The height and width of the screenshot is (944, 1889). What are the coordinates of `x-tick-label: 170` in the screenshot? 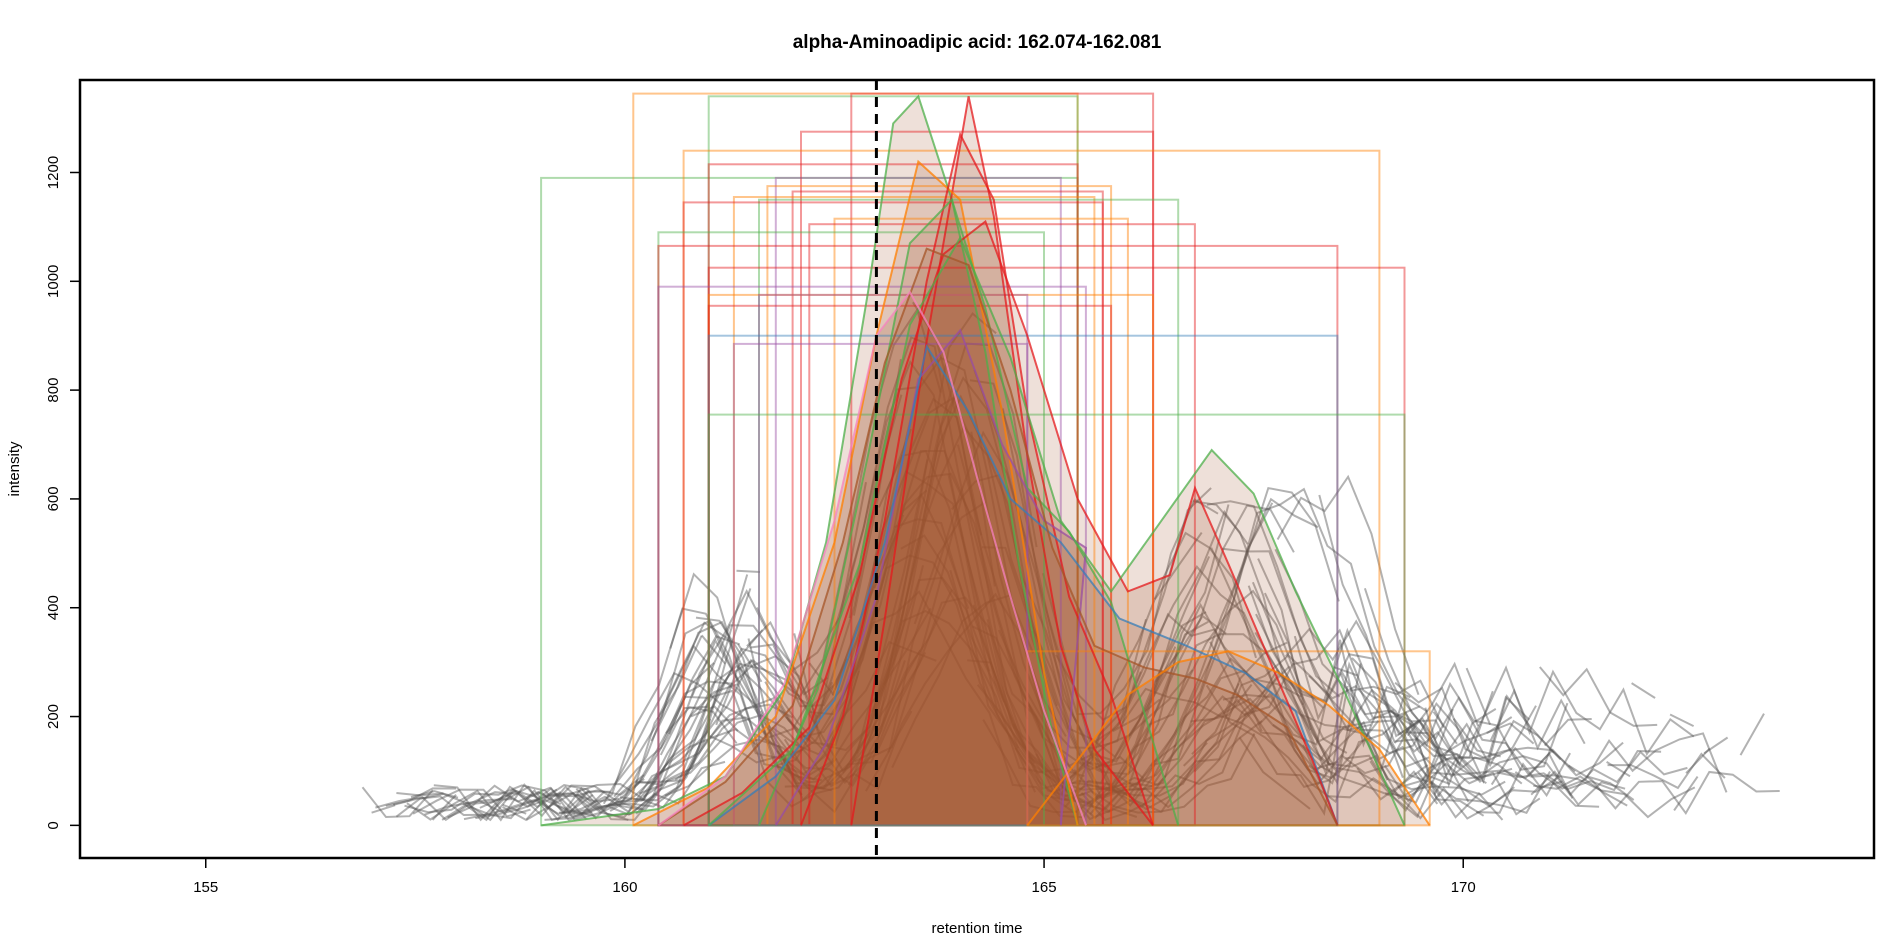 It's located at (1463, 887).